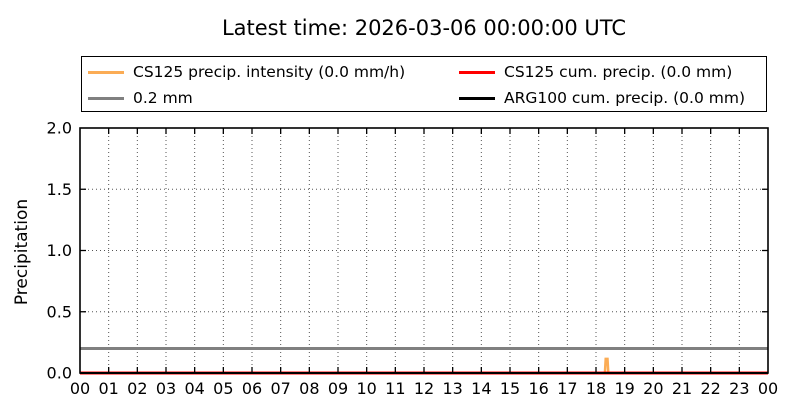  I want to click on x-tick-label: 16, so click(538, 388).